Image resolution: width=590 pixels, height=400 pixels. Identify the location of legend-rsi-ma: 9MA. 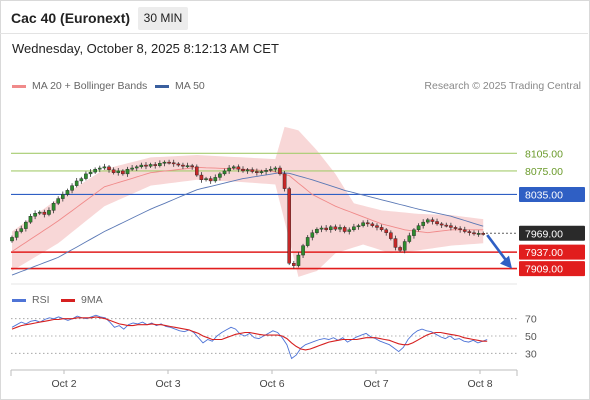
(82, 300).